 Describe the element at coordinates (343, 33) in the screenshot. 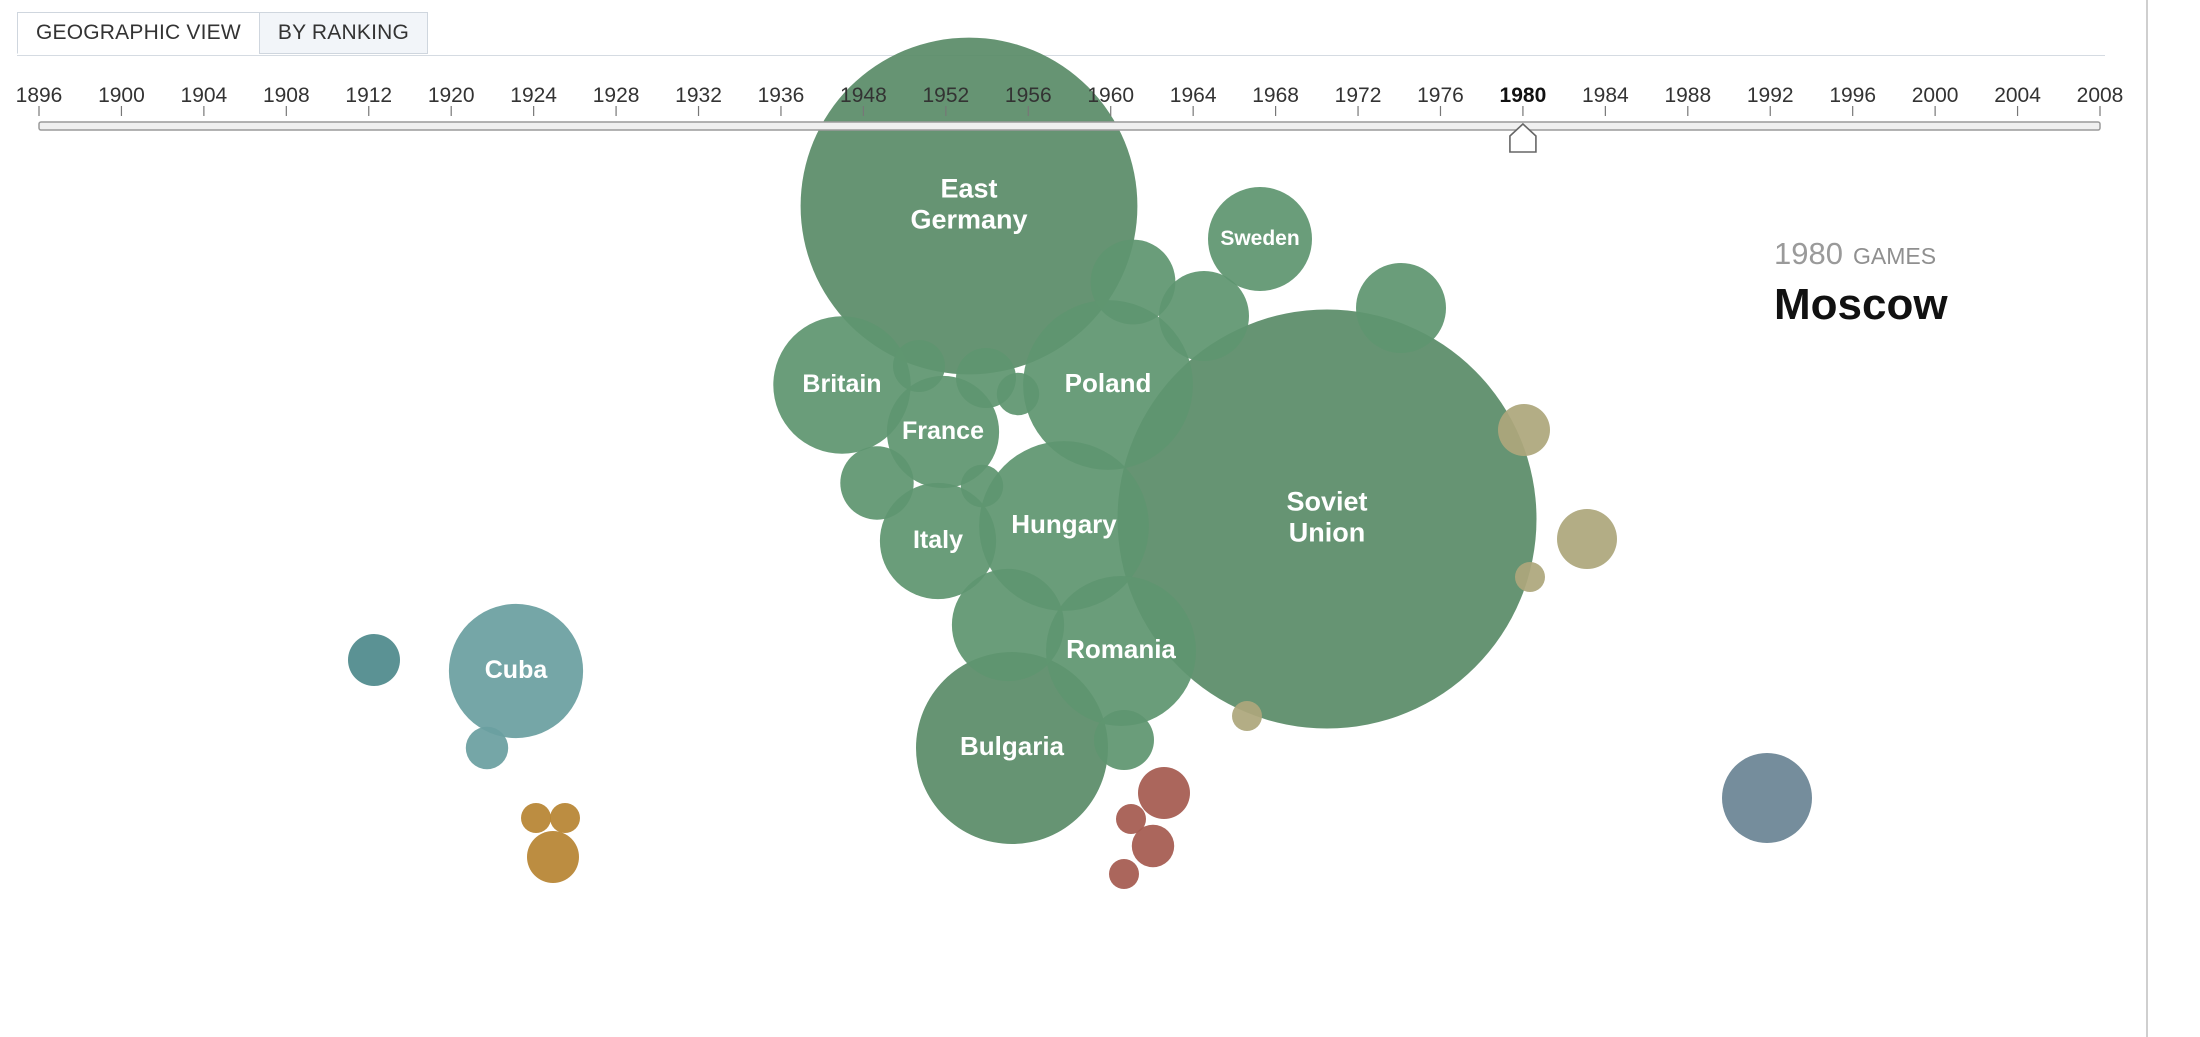

I see `tab-by-ranking: BY RANKING` at that location.